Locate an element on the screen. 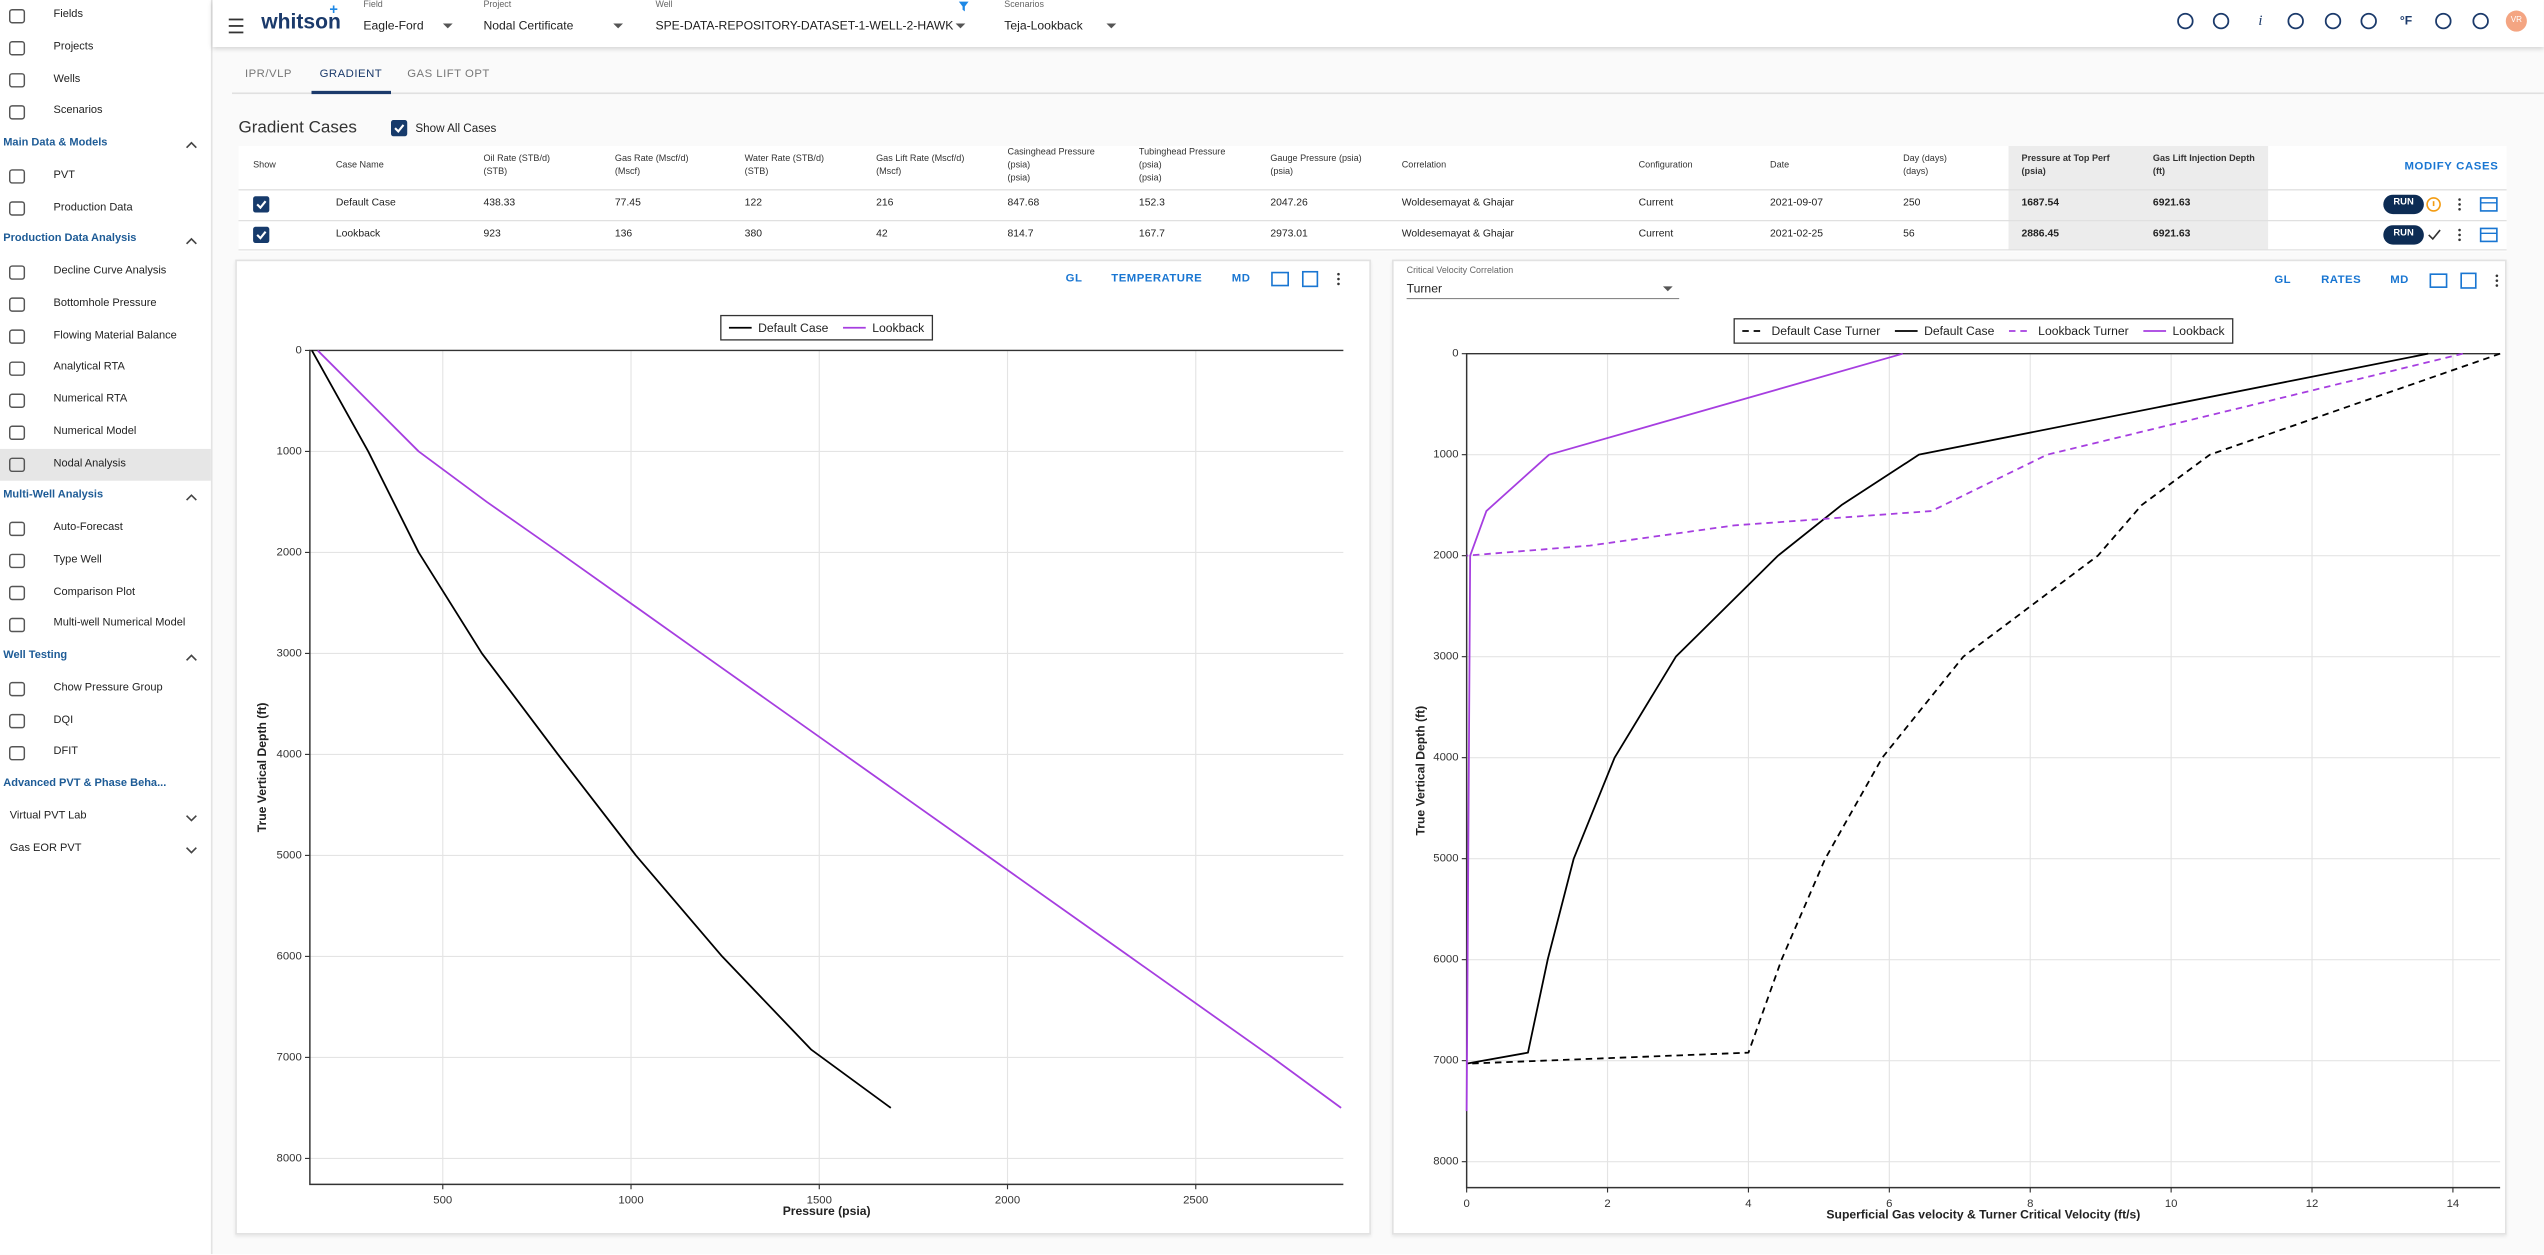 The height and width of the screenshot is (1255, 2544). nav-item: Decline Curve Analysis is located at coordinates (110, 271).